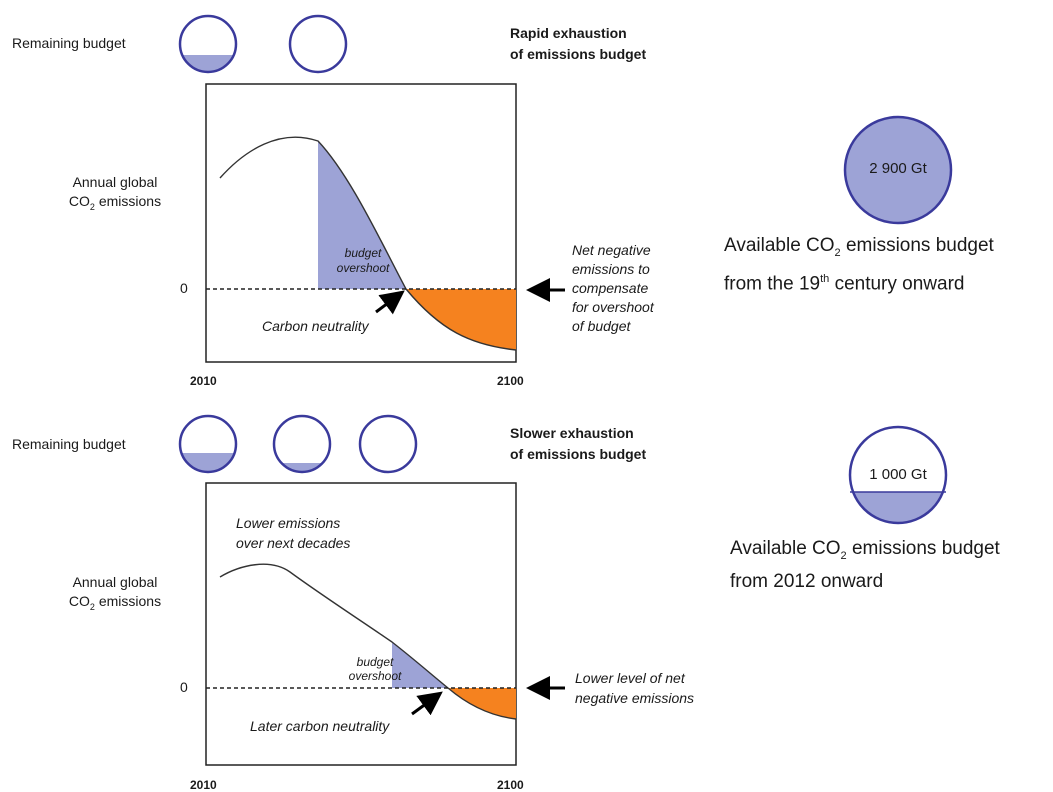  I want to click on bottom-lower-emissions-line1: Lower emissions, so click(288, 523).